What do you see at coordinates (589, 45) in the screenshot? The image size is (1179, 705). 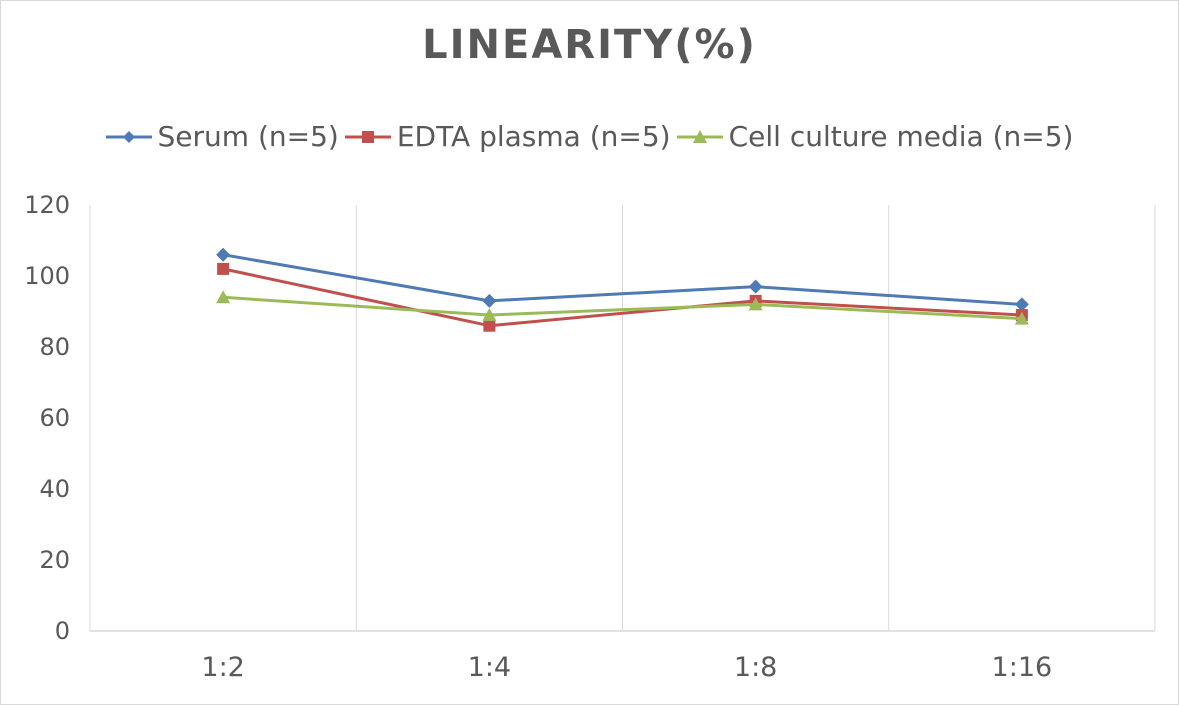 I see `chart-title: LINEARITY(%)` at bounding box center [589, 45].